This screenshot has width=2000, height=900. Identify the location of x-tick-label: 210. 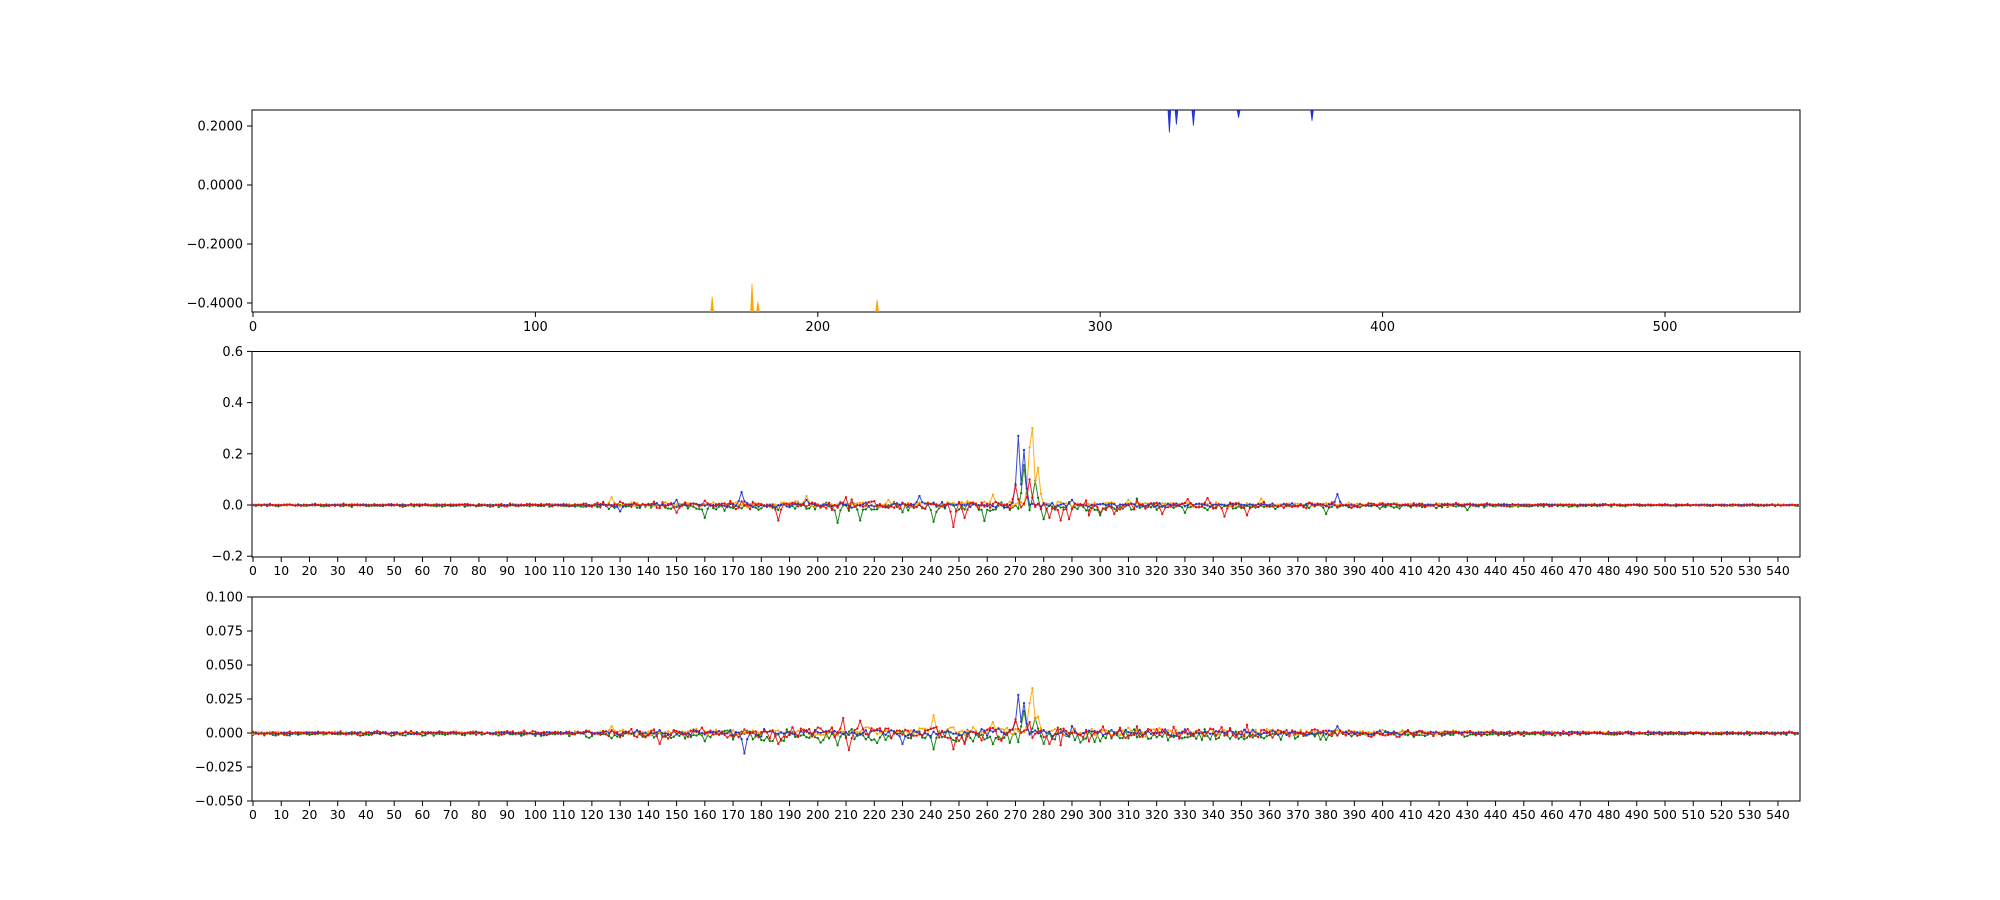
(846, 814).